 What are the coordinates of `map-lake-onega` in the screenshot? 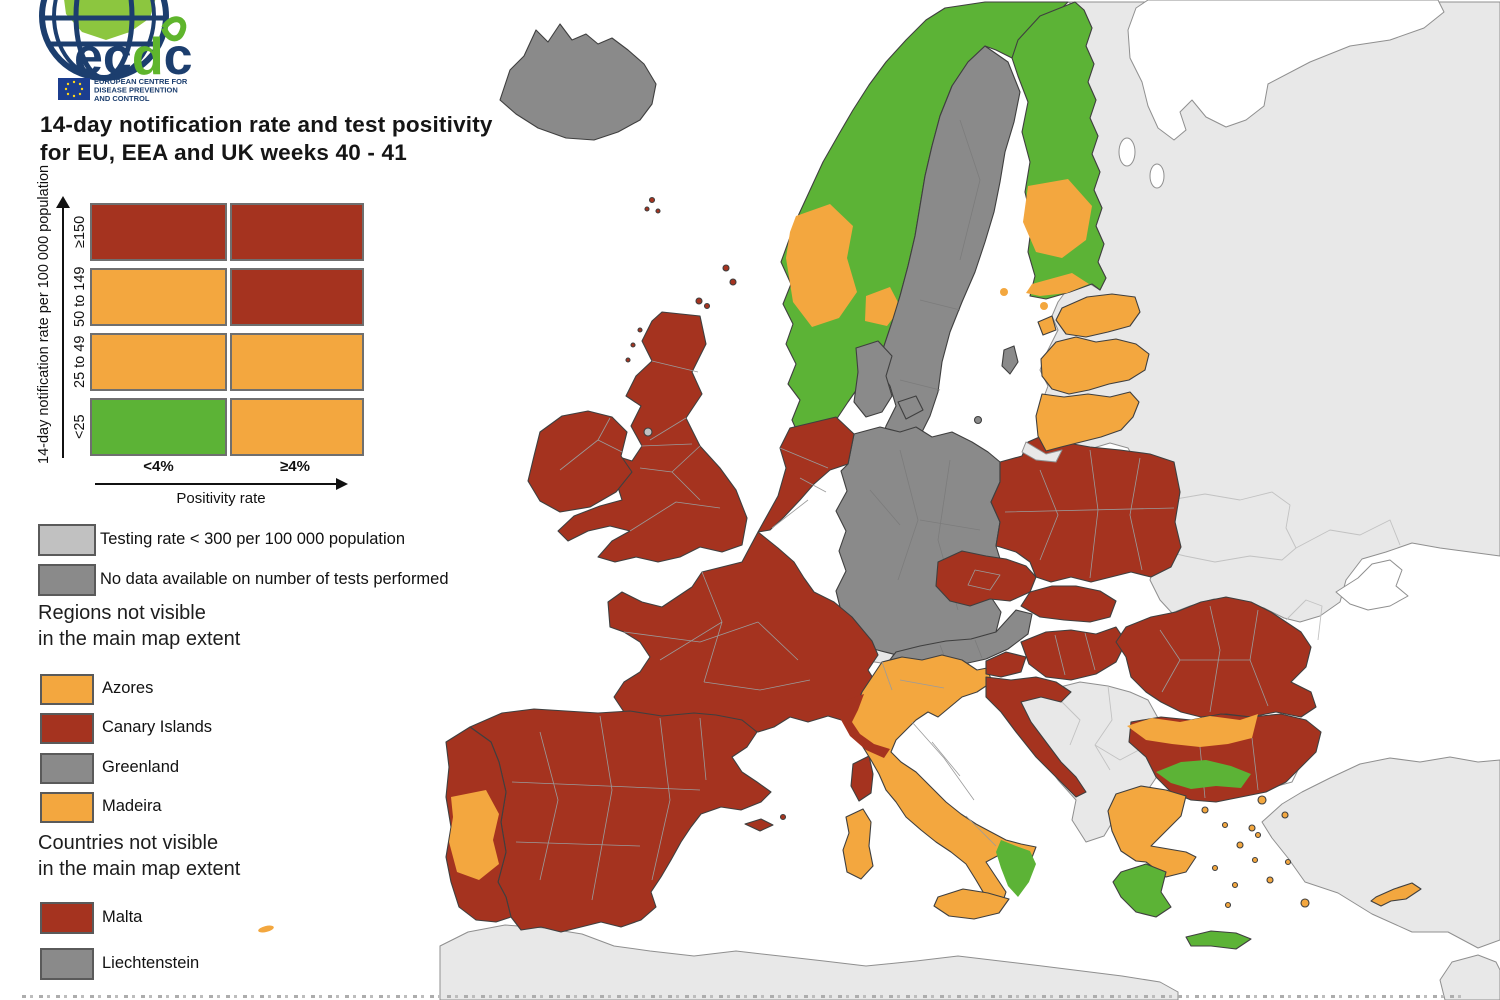 It's located at (1157, 176).